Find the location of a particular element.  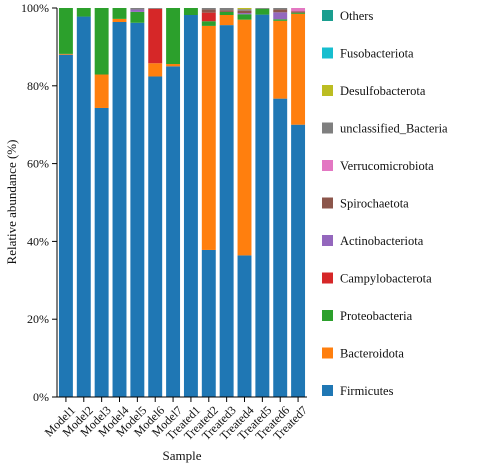

bar-segment-Model3-Bacteroidota is located at coordinates (101, 91).